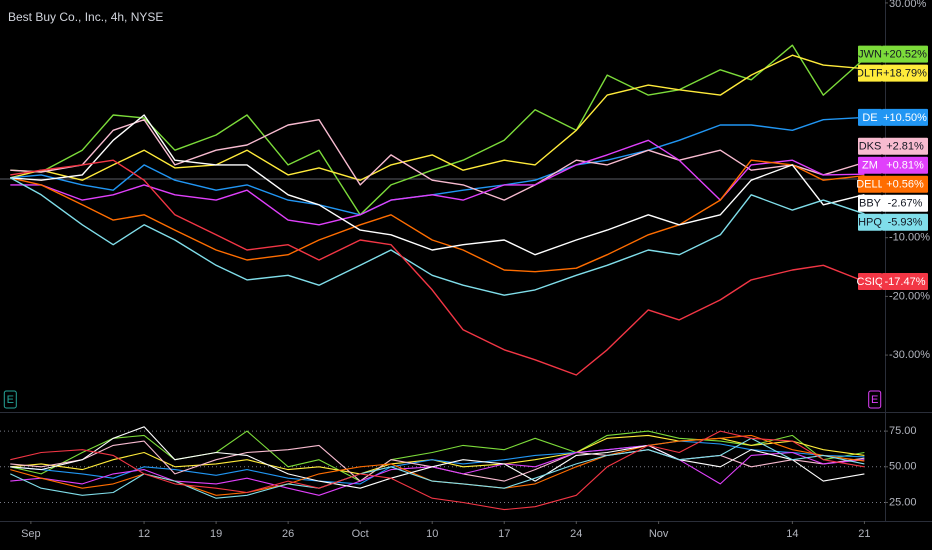 The width and height of the screenshot is (932, 550). I want to click on y-tick-label: 75.00, so click(903, 431).